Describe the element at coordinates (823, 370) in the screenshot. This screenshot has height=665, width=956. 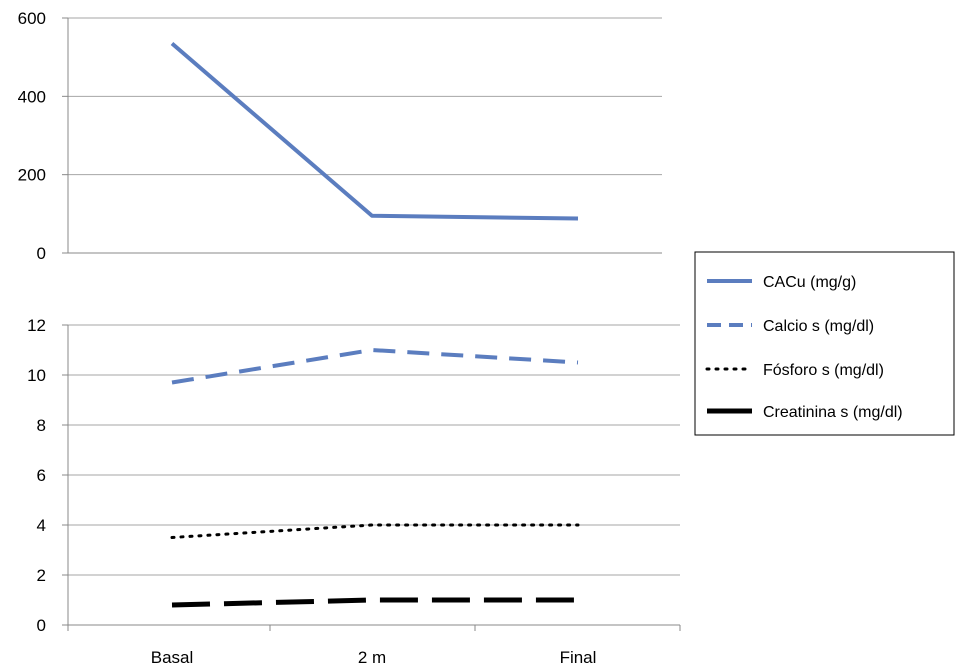
I see `legend-label: Fósforo s (mg/dl)` at that location.